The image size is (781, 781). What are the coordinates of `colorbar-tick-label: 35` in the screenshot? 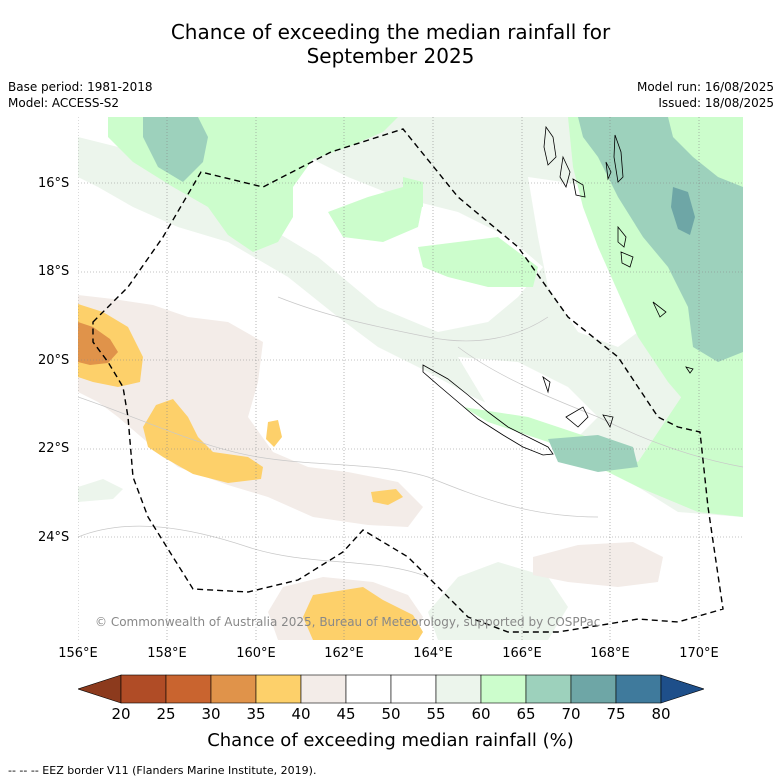 It's located at (256, 714).